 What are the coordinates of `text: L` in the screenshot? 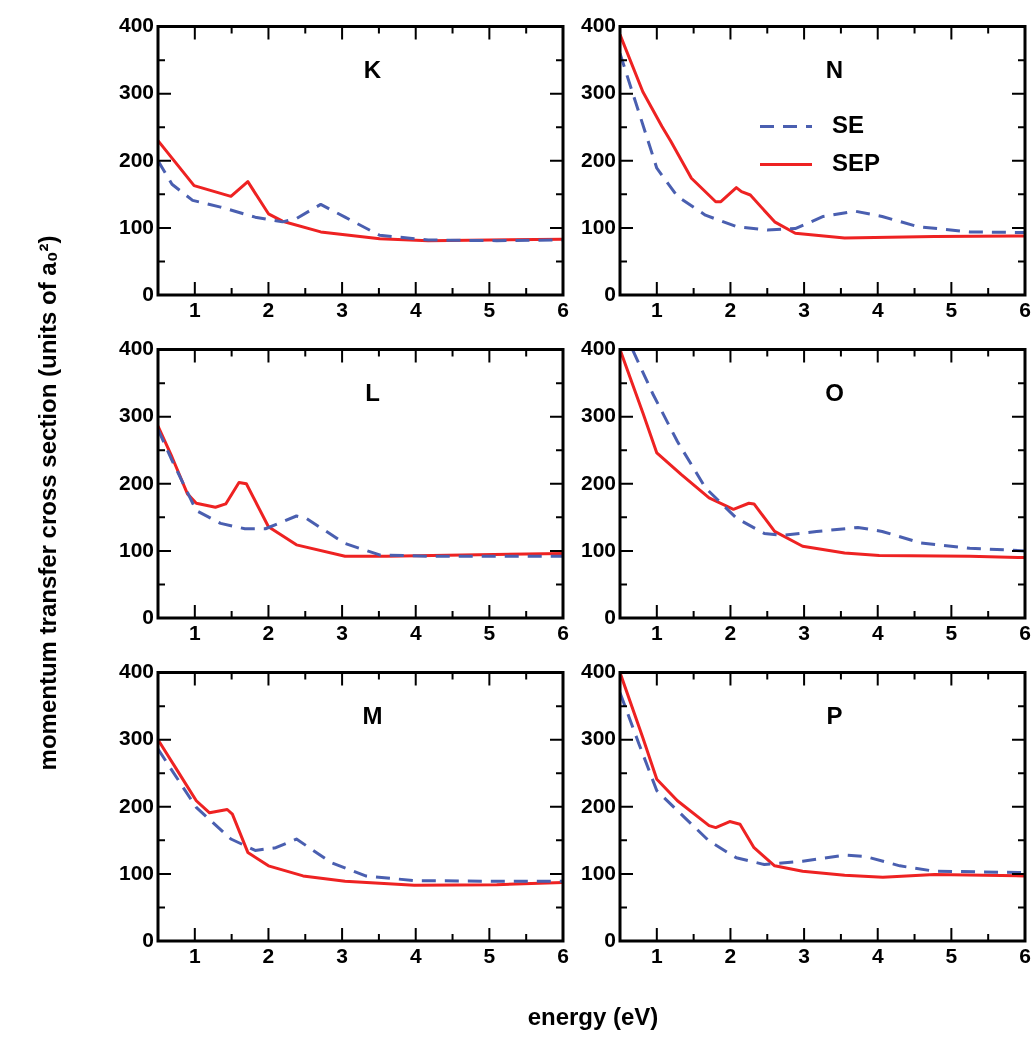 It's located at (372, 393).